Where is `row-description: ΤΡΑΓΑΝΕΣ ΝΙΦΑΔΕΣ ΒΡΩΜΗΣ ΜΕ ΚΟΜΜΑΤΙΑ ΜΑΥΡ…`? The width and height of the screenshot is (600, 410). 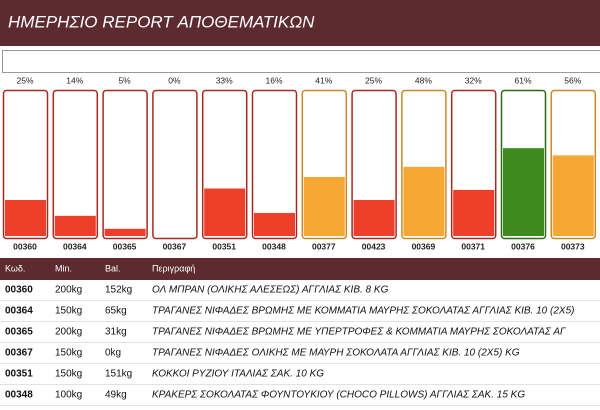
row-description: ΤΡΑΓΑΝΕΣ ΝΙΦΑΔΕΣ ΒΡΩΜΗΣ ΜΕ ΚΟΜΜΑΤΙΑ ΜΑΥΡ… is located at coordinates (363, 311).